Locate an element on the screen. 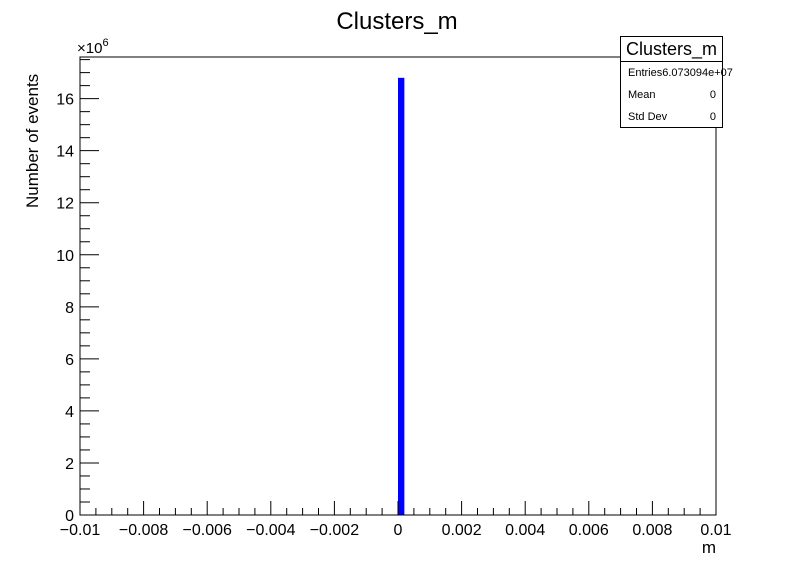  y-multiplier-label: ×10⁶ is located at coordinates (93, 47).